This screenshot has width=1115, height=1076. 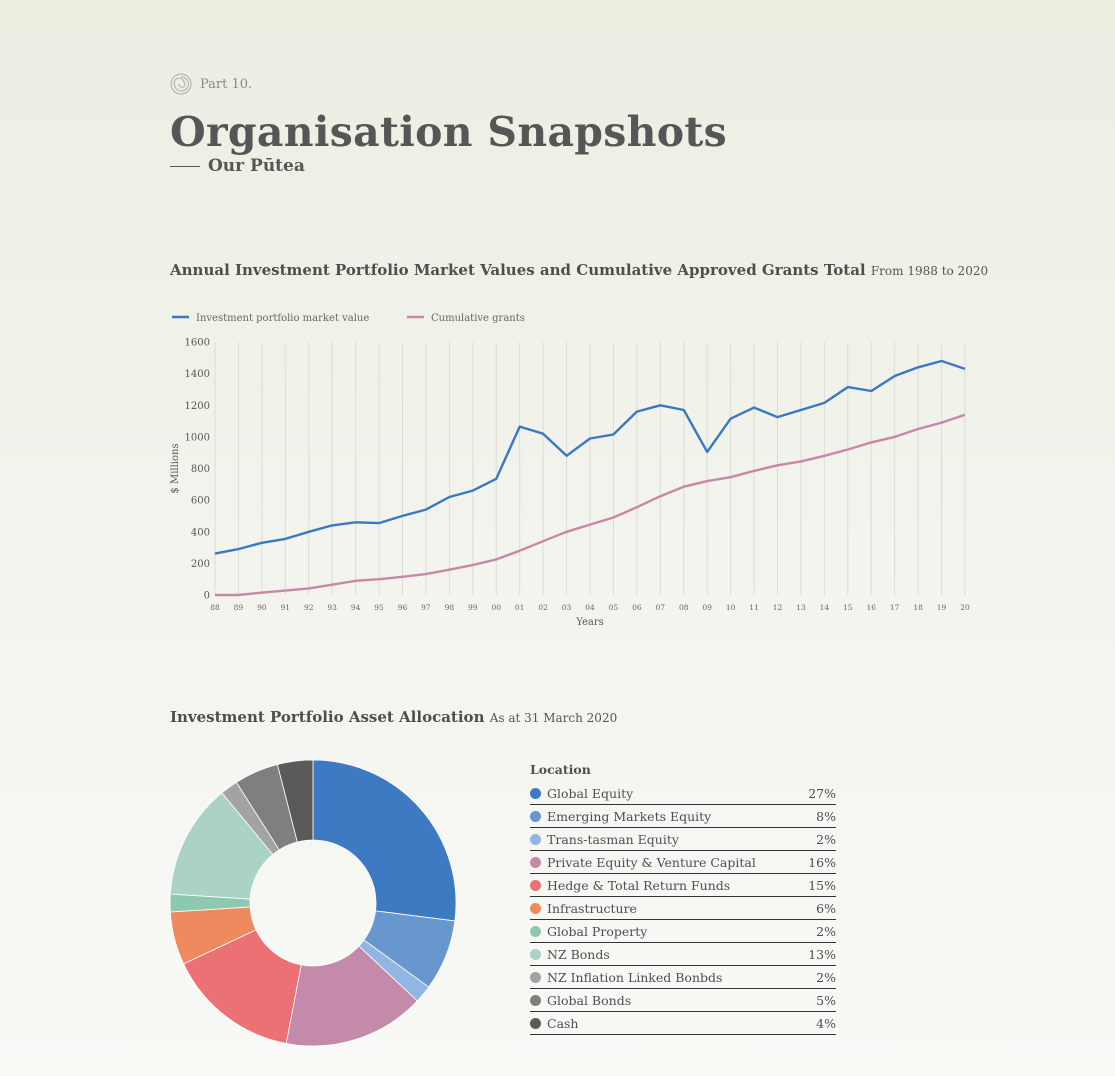 I want to click on donut-chart, so click(x=313, y=903).